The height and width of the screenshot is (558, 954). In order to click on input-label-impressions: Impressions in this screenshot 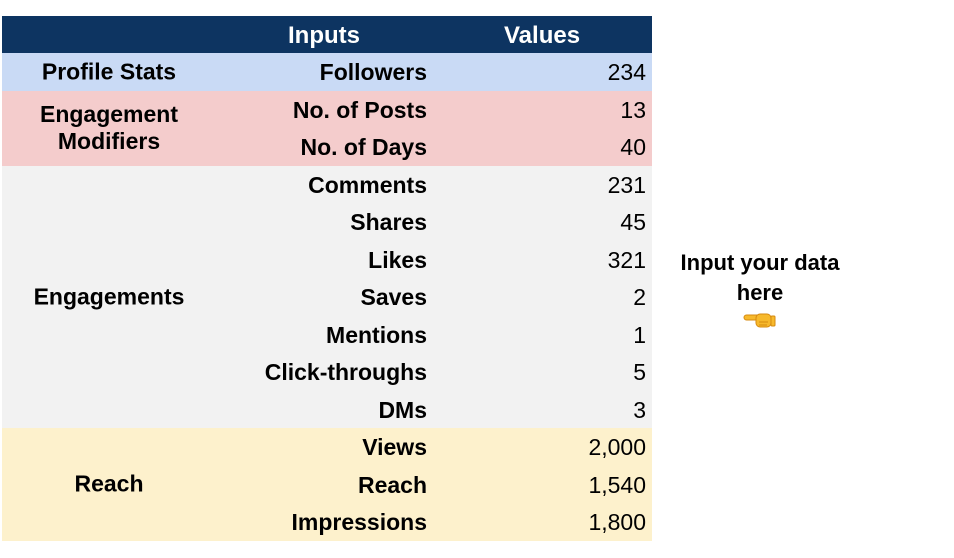, I will do `click(359, 522)`.